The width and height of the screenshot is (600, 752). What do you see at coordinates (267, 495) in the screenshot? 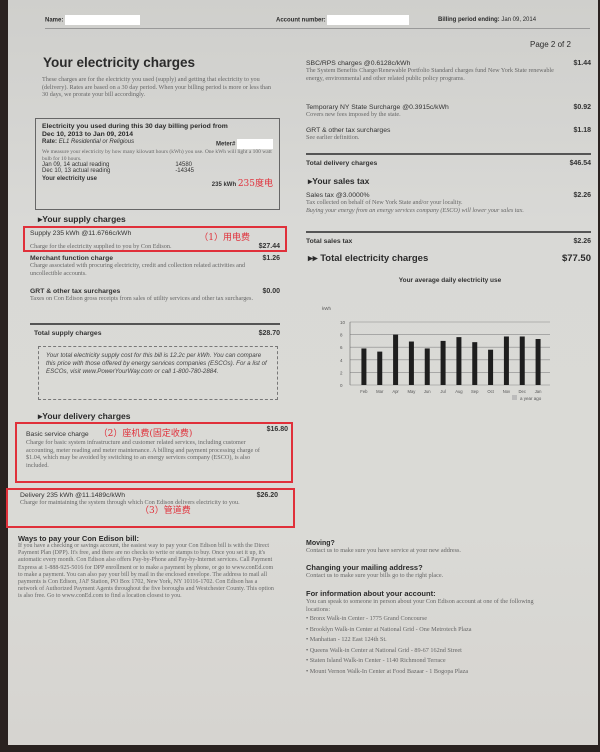
I see `item-amount: $26.20` at bounding box center [267, 495].